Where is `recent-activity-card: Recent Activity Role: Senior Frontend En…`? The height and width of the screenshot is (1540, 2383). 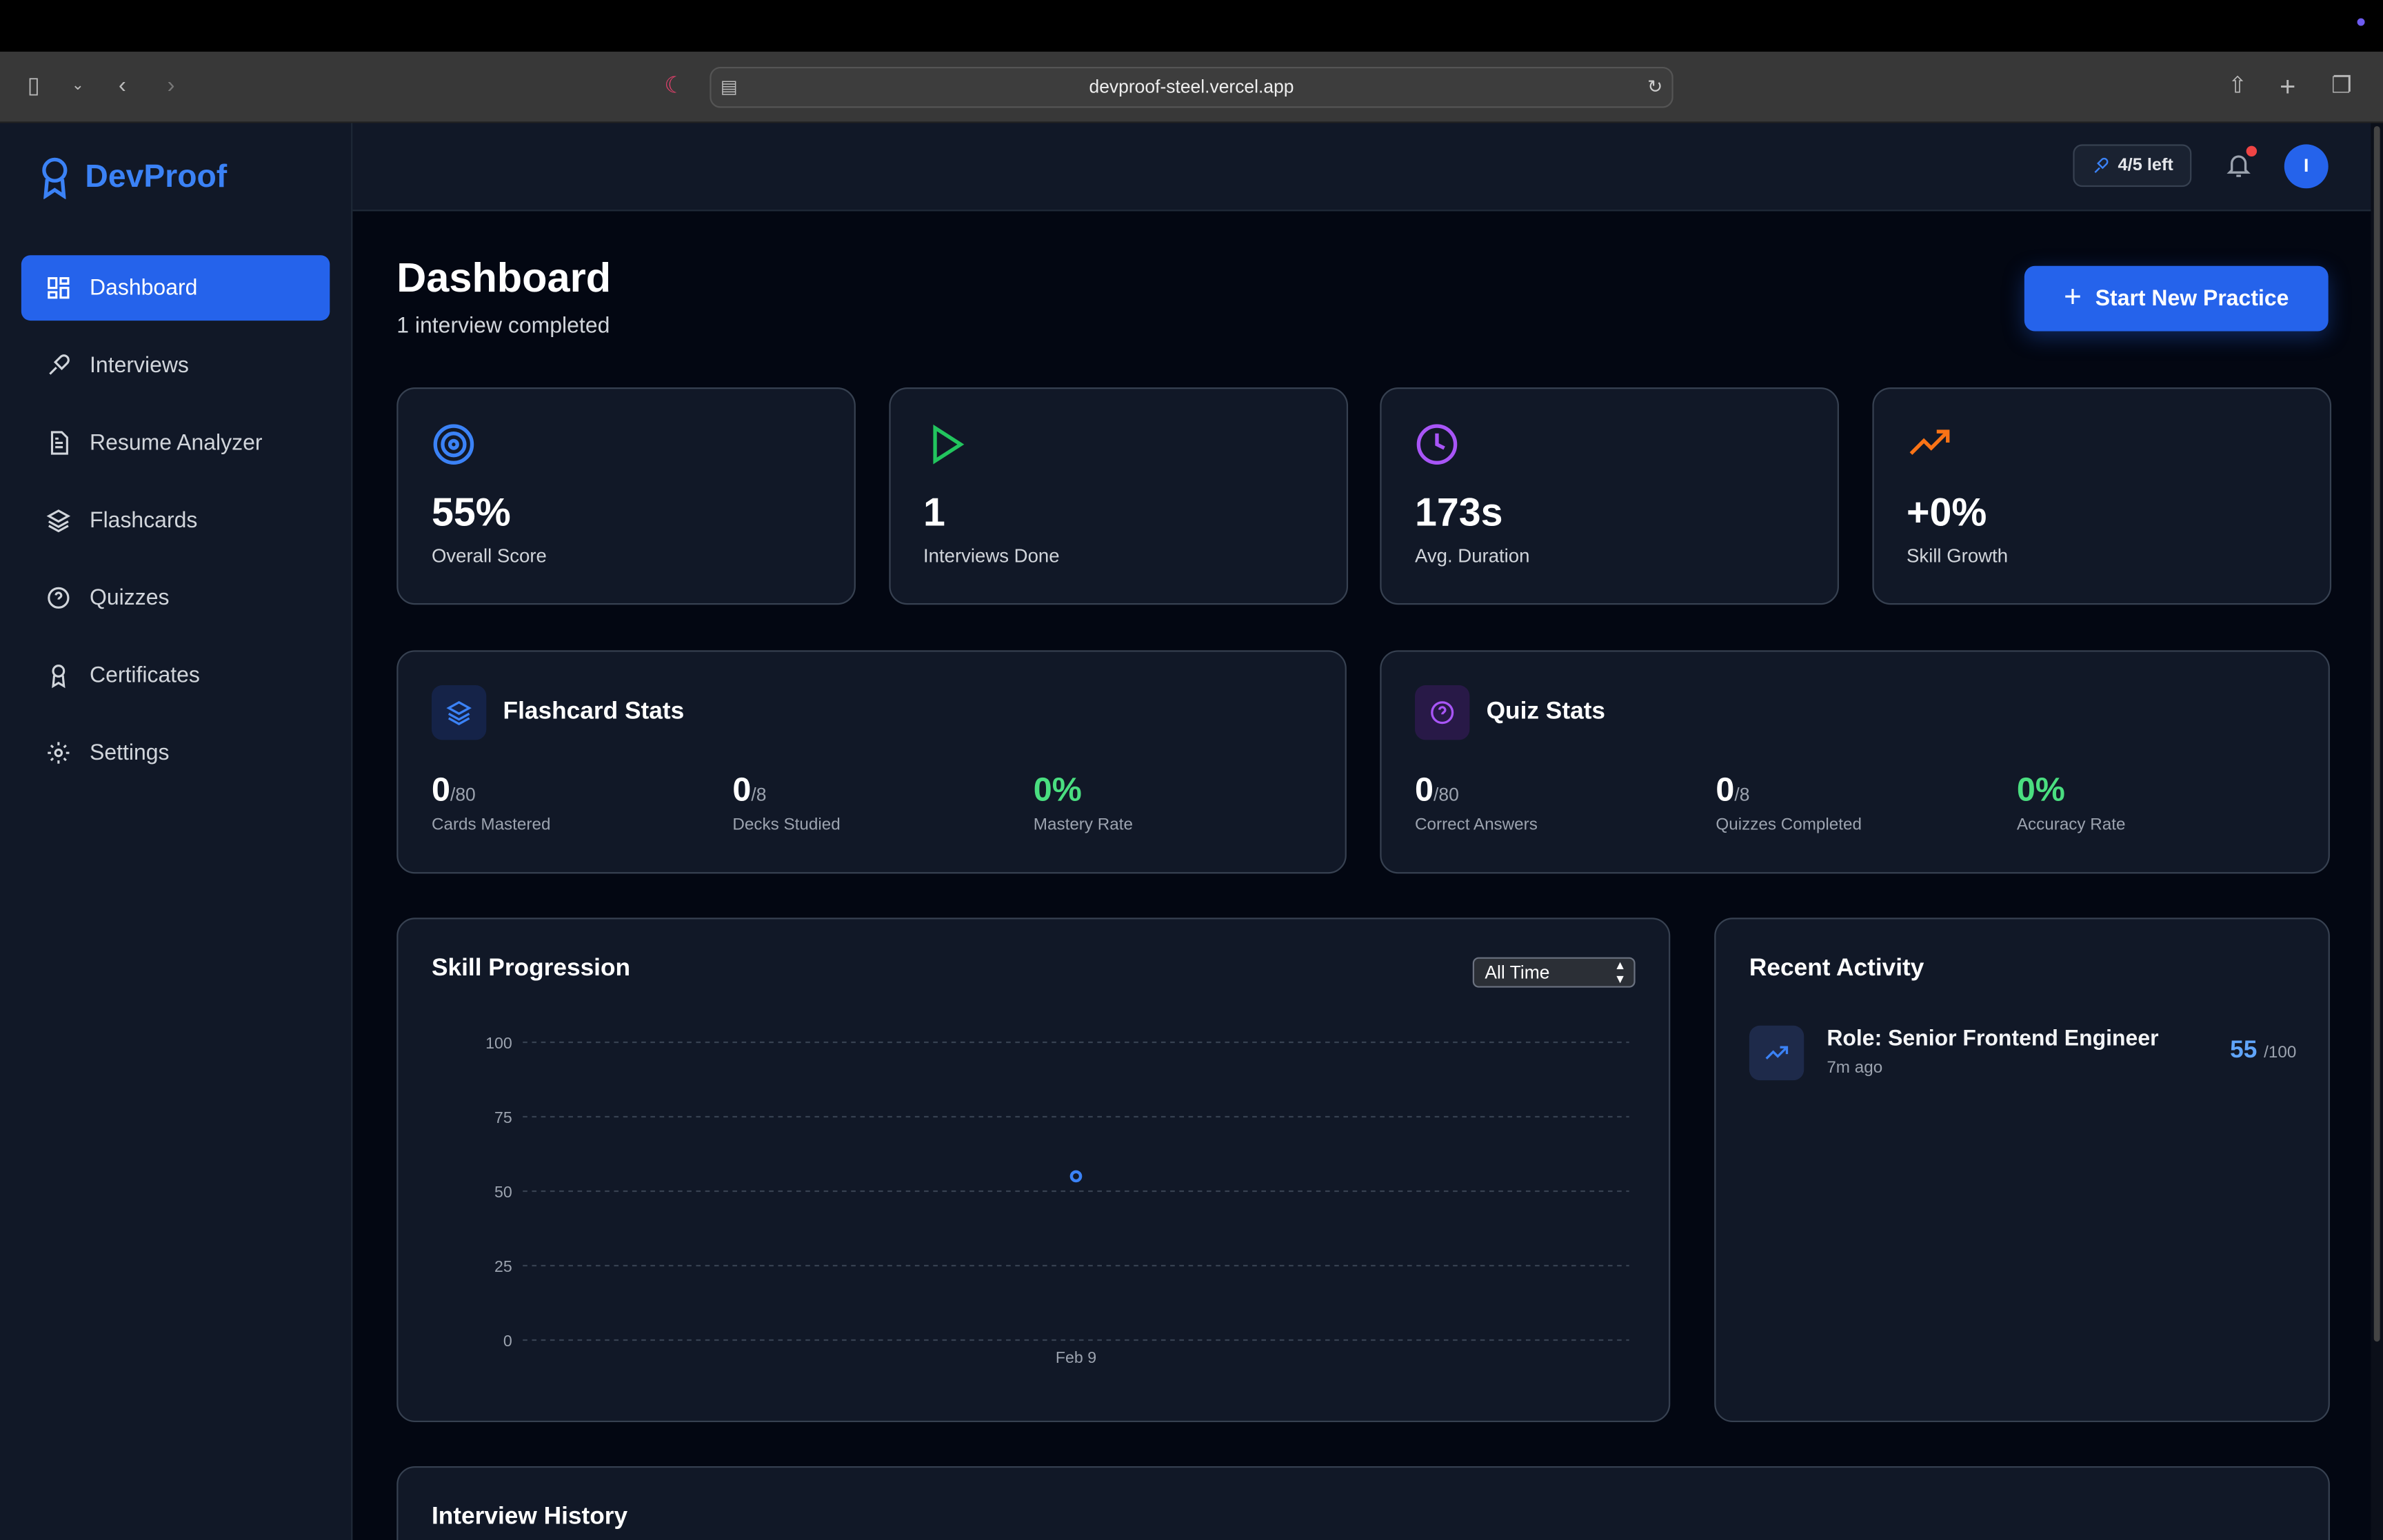 recent-activity-card: Recent Activity Role: Senior Frontend En… is located at coordinates (2022, 1171).